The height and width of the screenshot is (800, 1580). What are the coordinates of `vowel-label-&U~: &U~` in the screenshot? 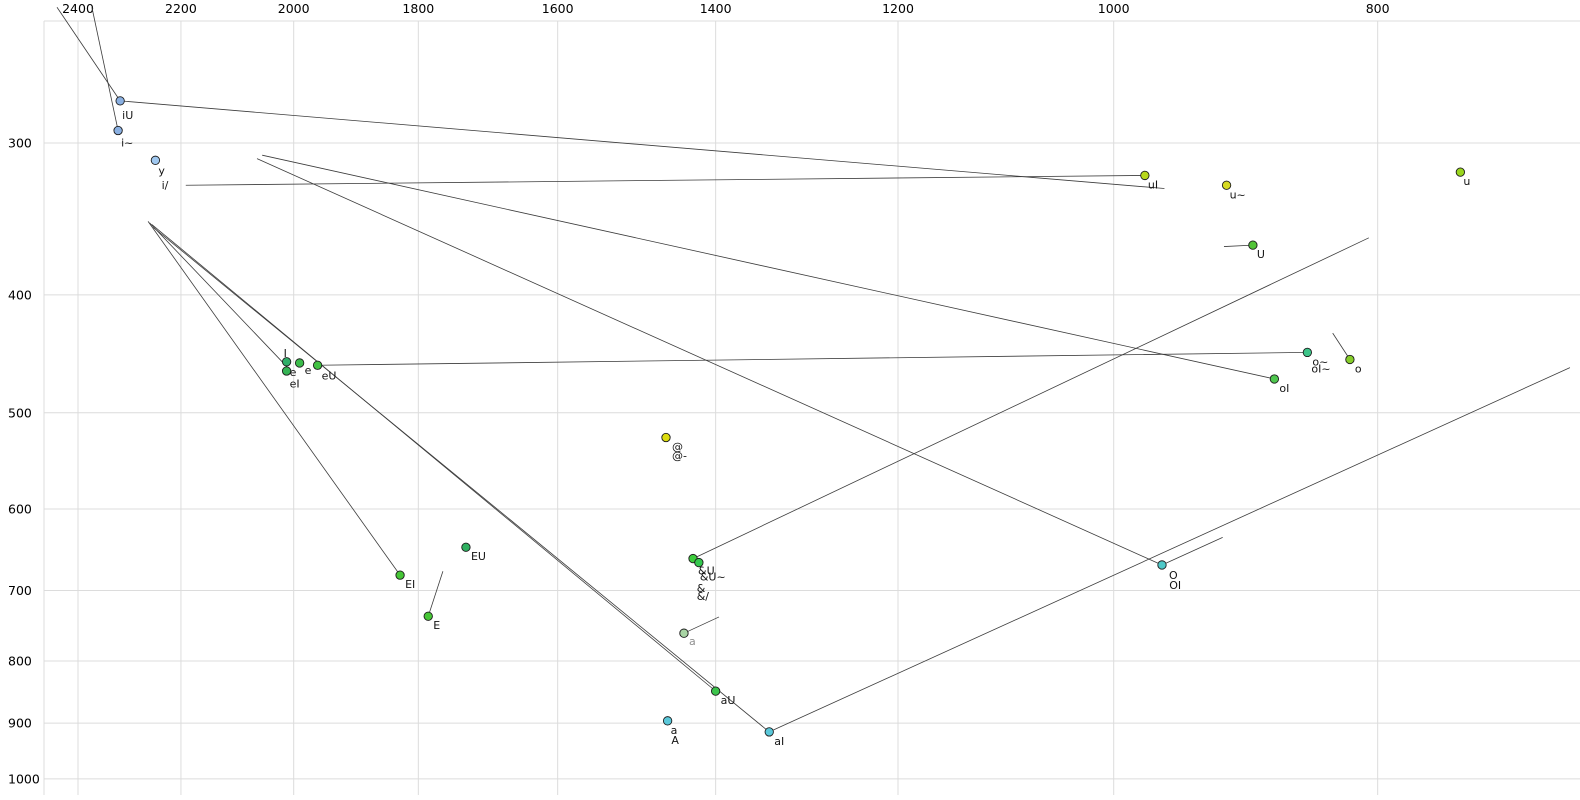 It's located at (713, 577).